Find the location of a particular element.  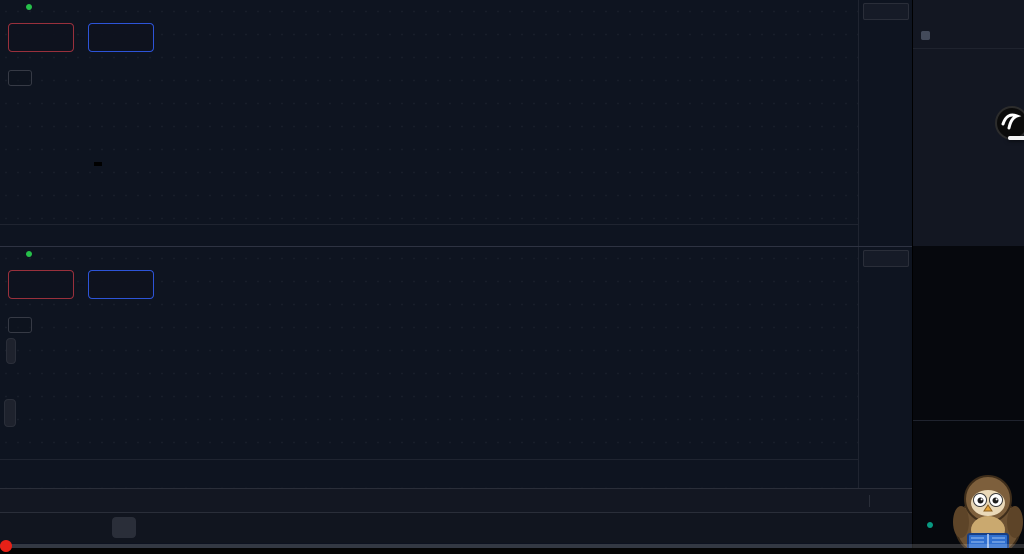

watchlist-sidebar is located at coordinates (968, 277).